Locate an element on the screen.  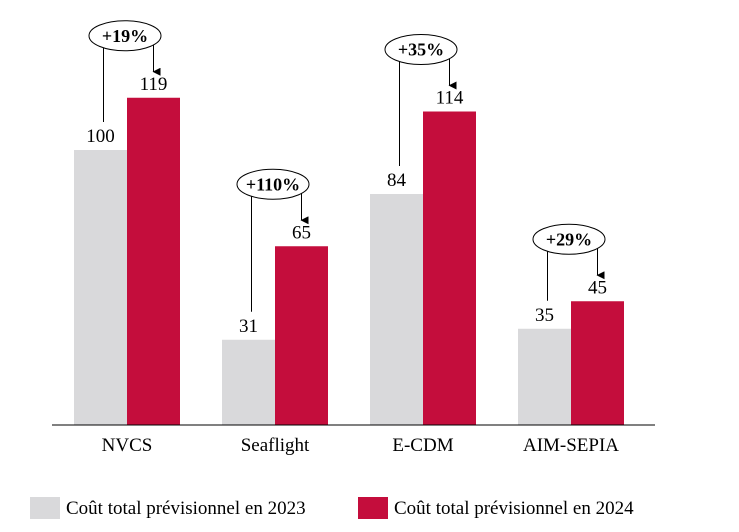
change-connector-seaflight is located at coordinates (244, 247).